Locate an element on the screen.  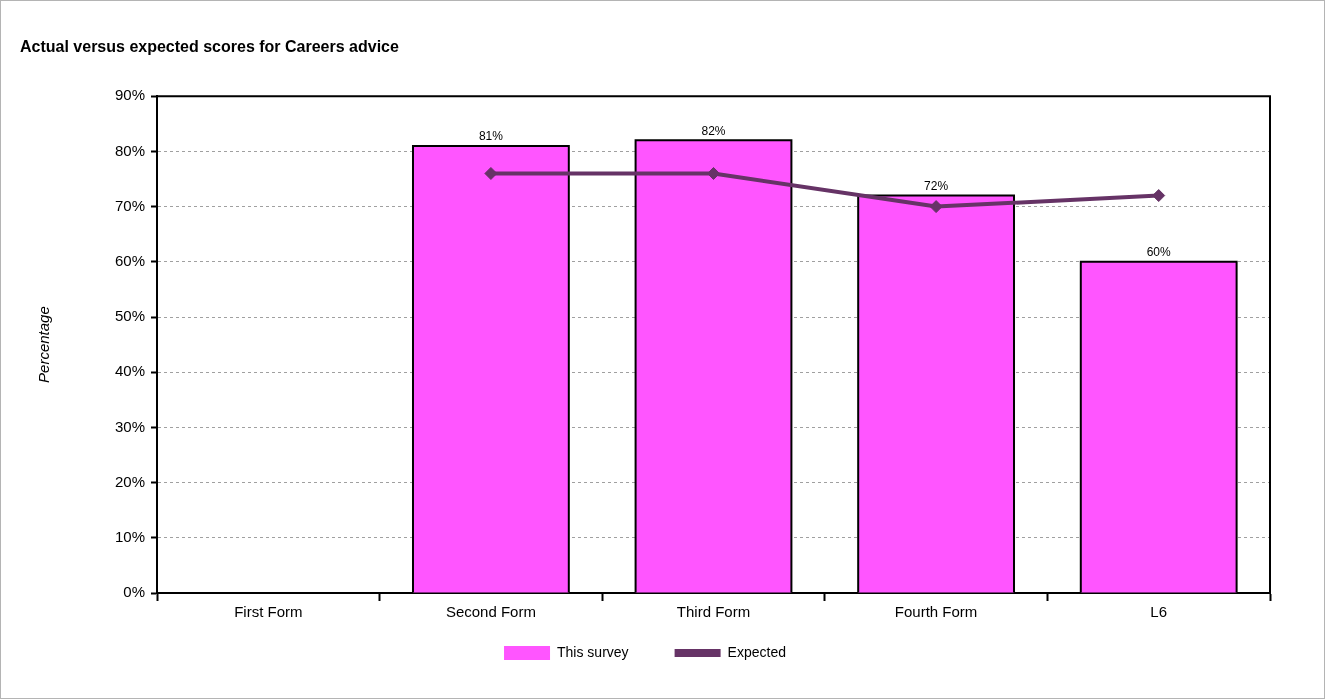
y-tick-label: 30% is located at coordinates (129, 426).